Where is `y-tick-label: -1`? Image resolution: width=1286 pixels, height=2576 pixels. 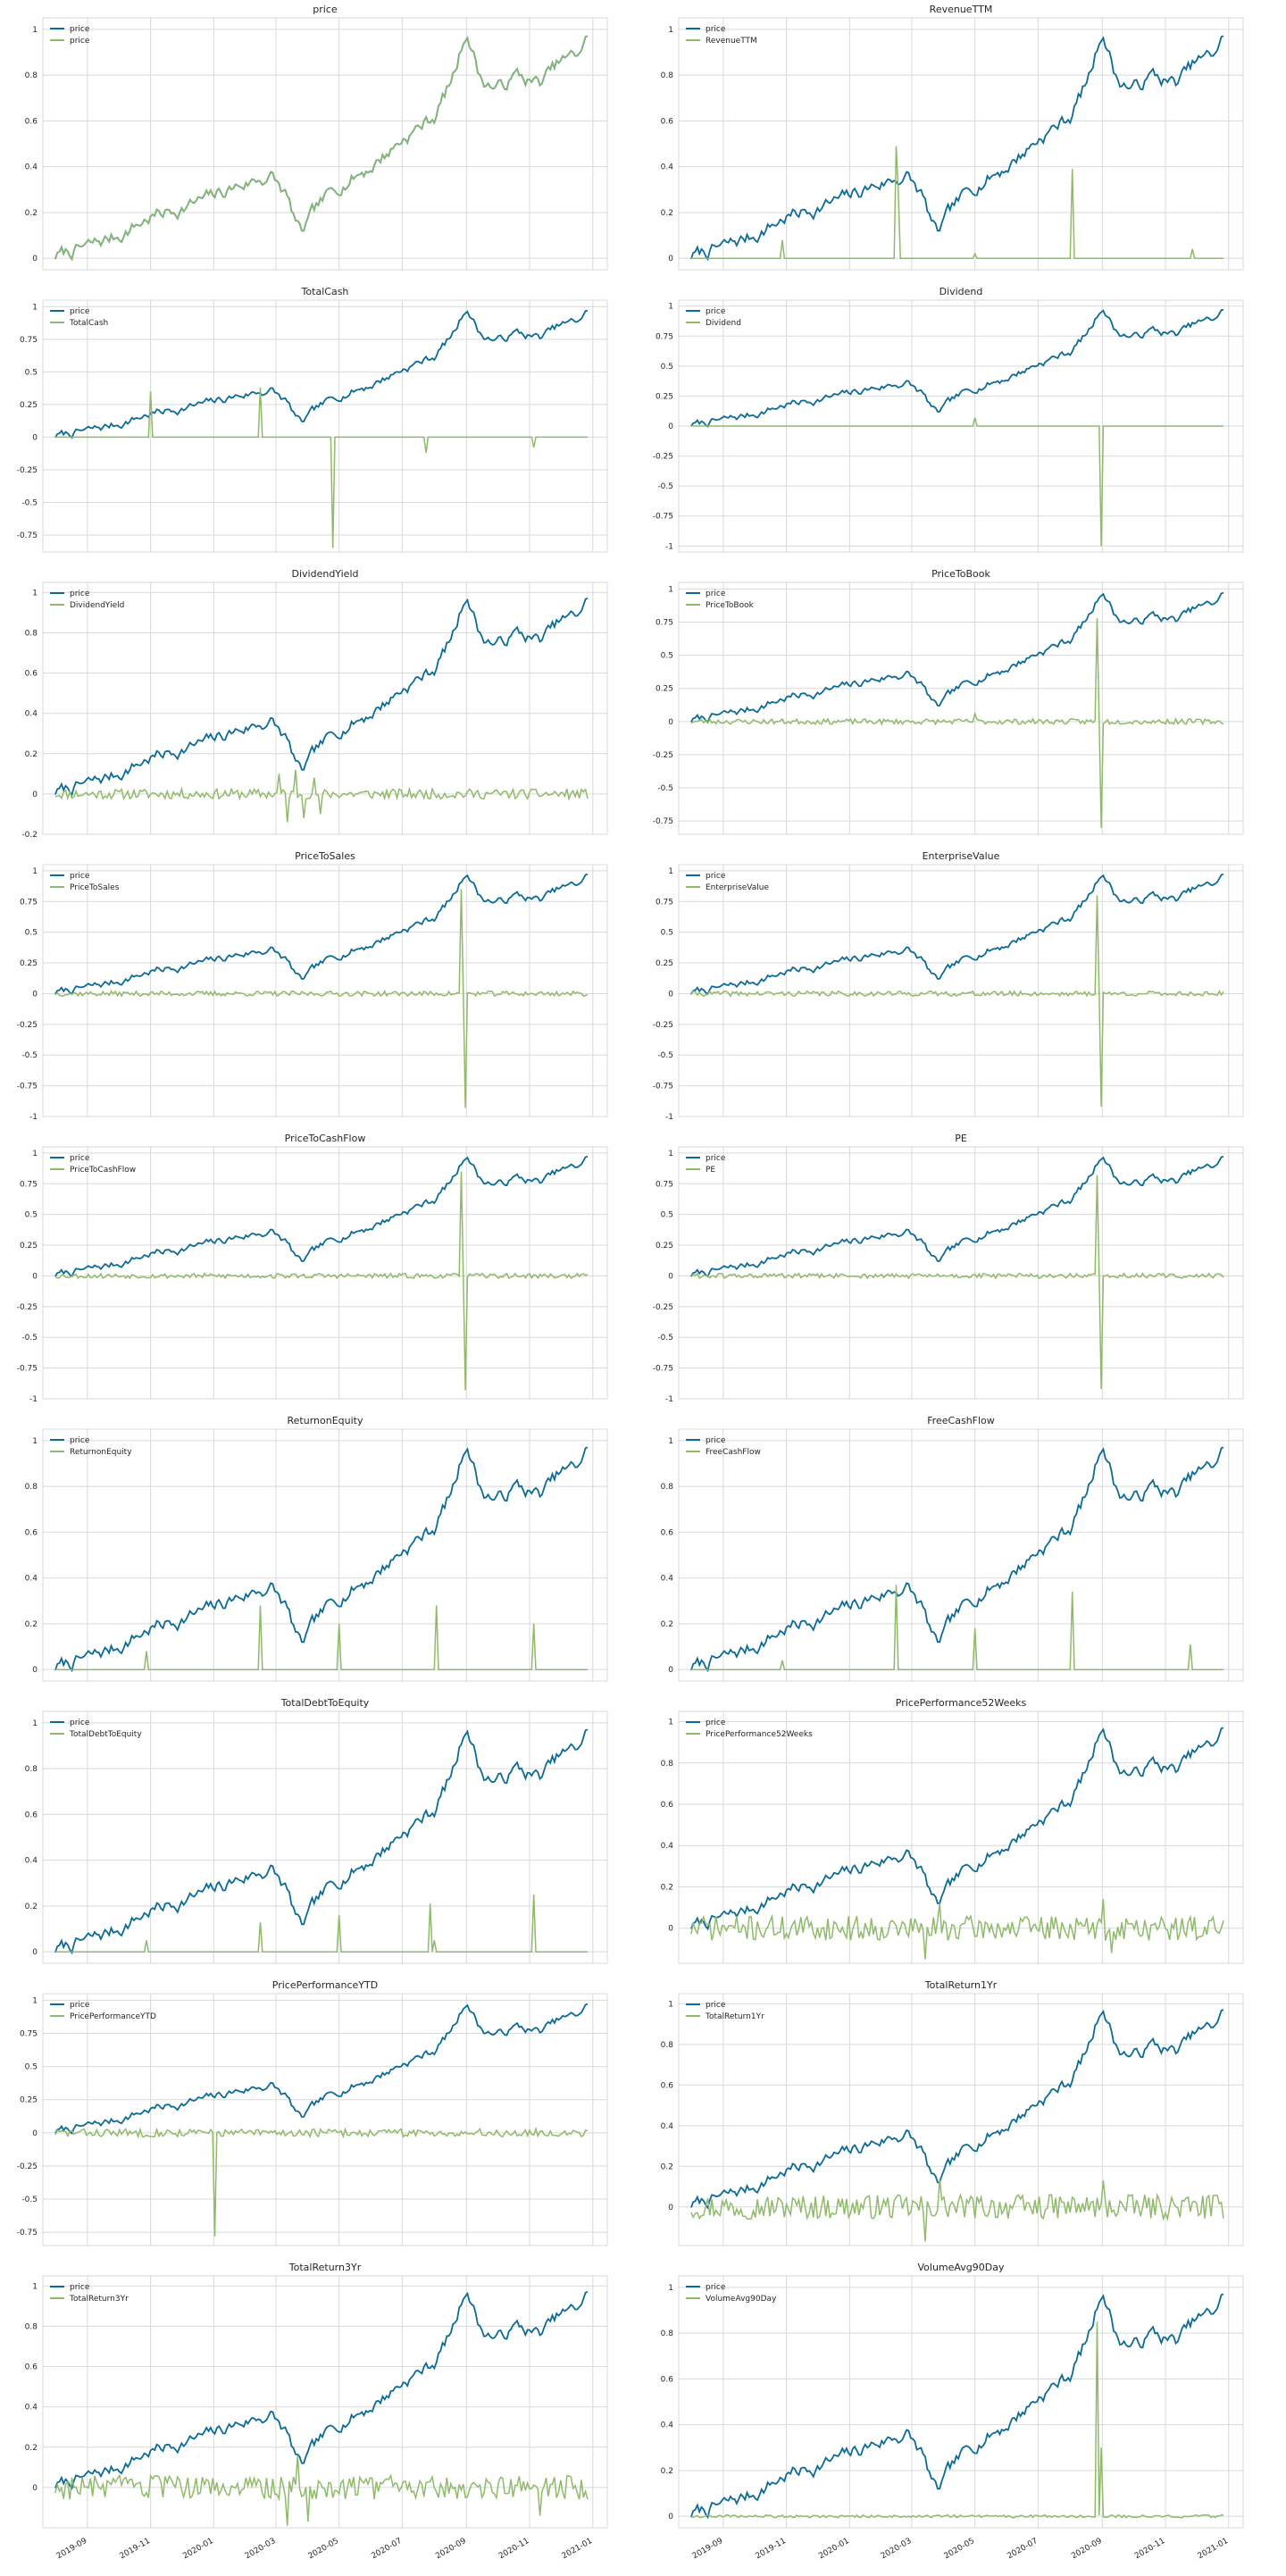
y-tick-label: -1 is located at coordinates (669, 1400).